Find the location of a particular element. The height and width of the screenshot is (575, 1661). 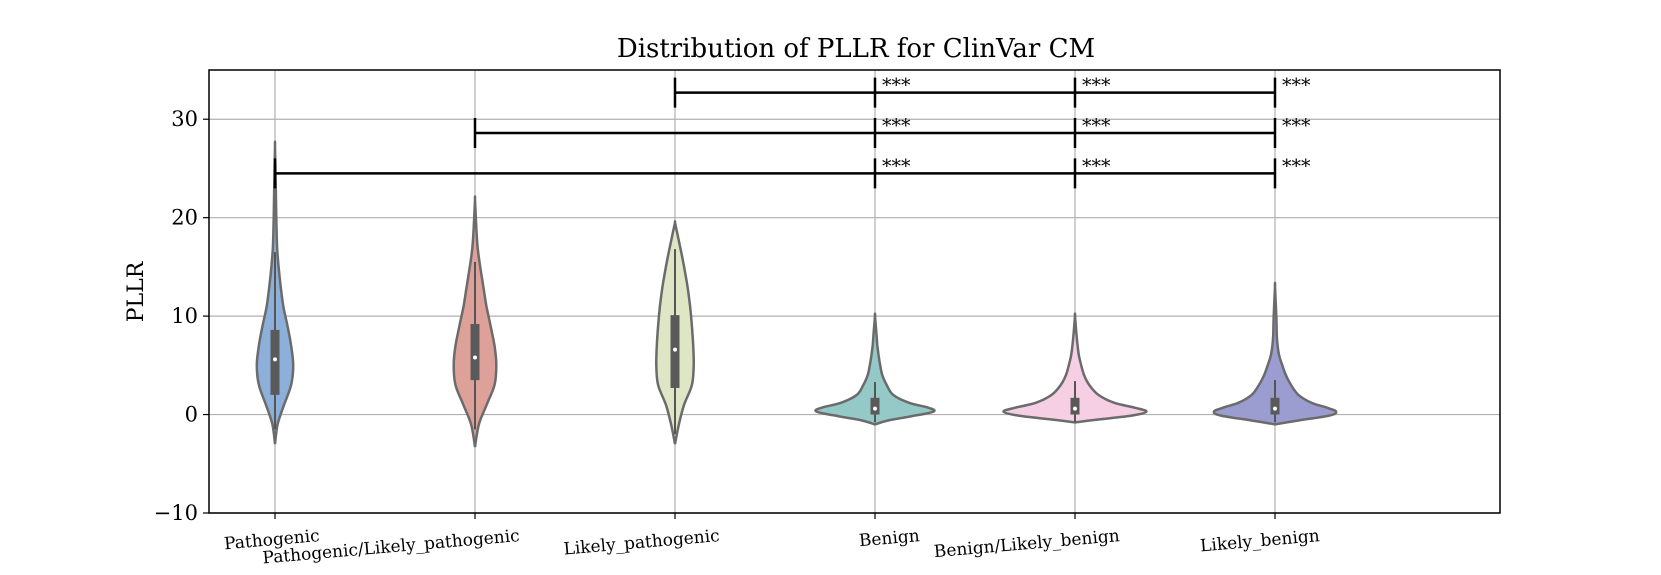

y-axis-ticks: −10 0 10 20 30 is located at coordinates (181, 316).